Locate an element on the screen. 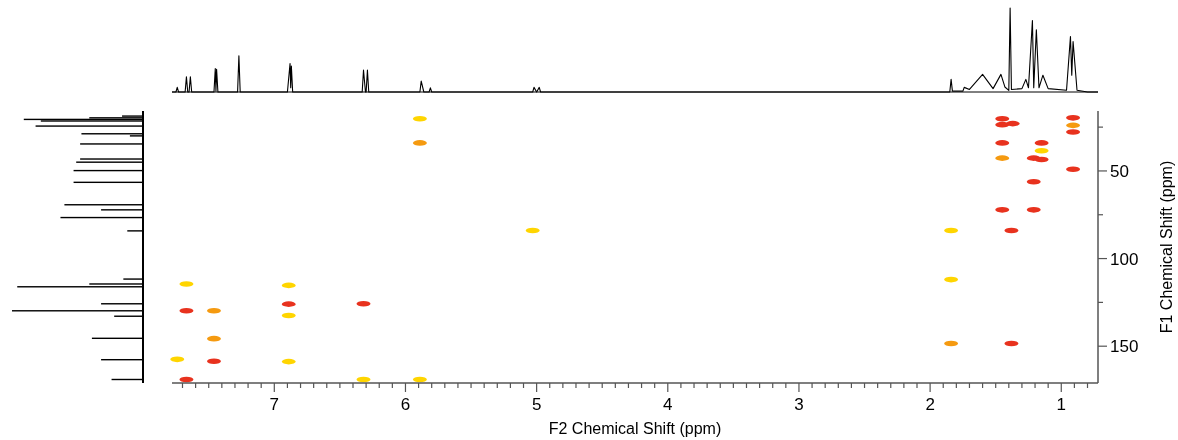 The image size is (1178, 440). x-tick-label: 1 is located at coordinates (1061, 404).